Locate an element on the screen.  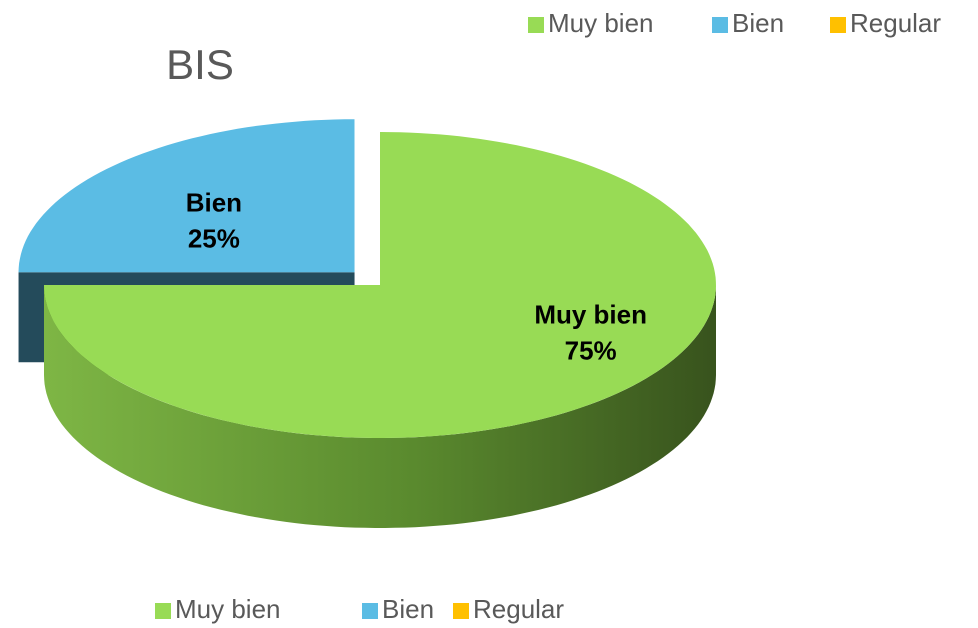
slice-top is located at coordinates (186, 196).